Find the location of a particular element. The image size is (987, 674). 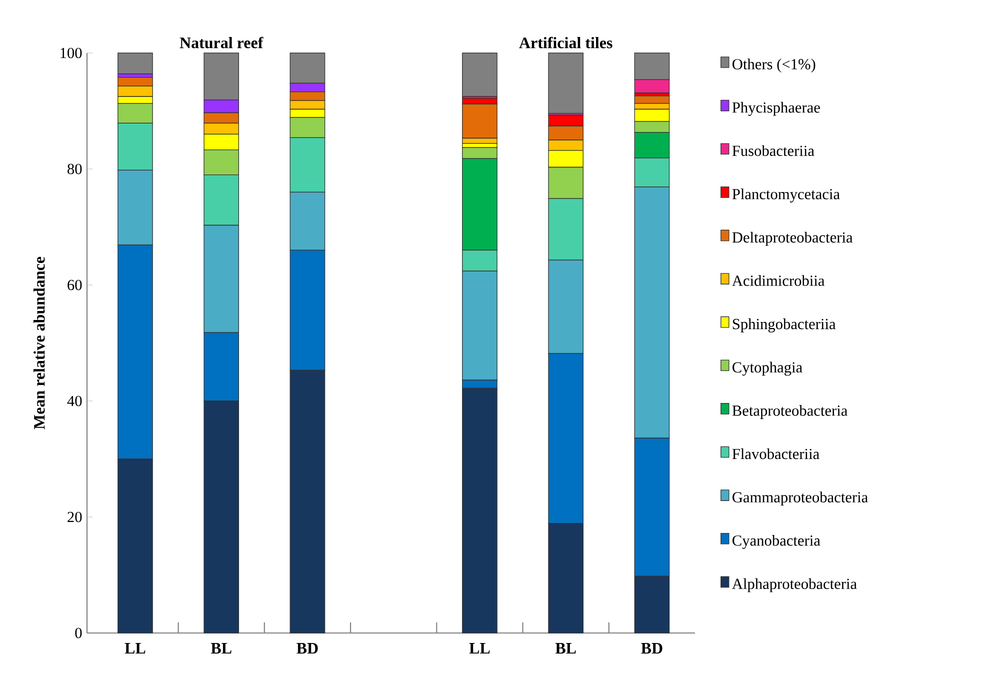

legend-label: Betaproteobacteria is located at coordinates (790, 412).